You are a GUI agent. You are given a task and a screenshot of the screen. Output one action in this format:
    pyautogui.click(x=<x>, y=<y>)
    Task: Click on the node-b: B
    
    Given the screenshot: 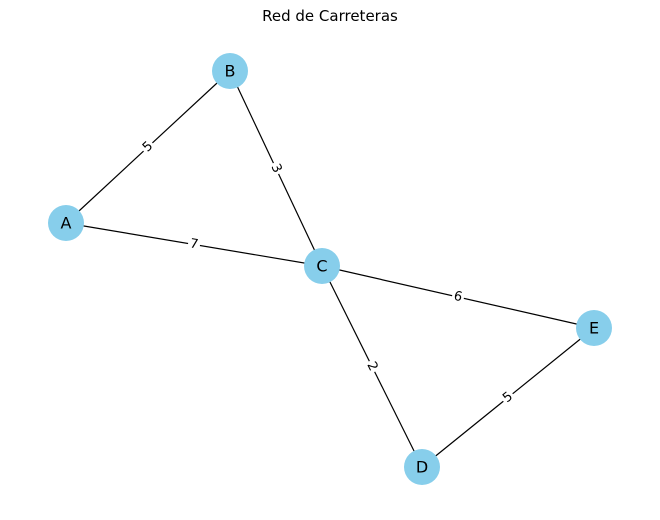 What is the action you would take?
    pyautogui.click(x=230, y=71)
    